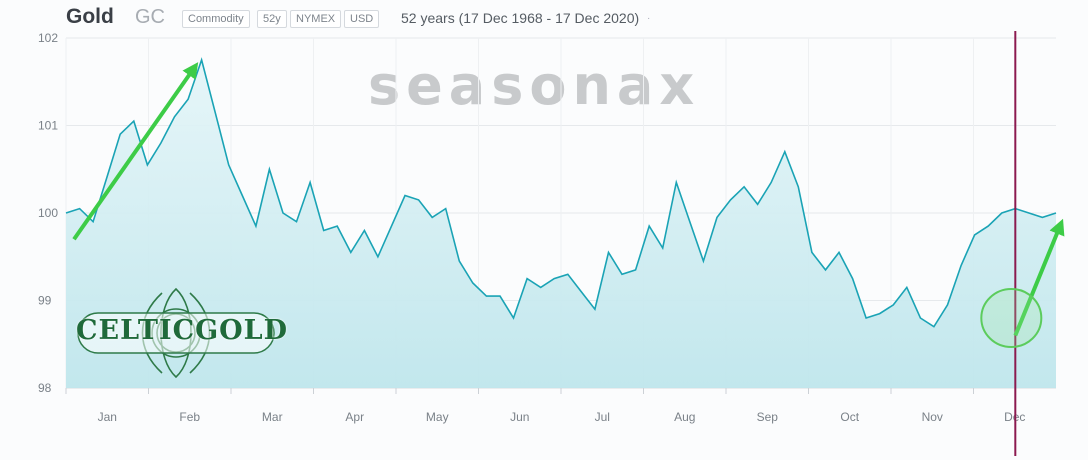 This screenshot has width=1088, height=460. I want to click on seasonax-watermark: seasonax, so click(534, 85).